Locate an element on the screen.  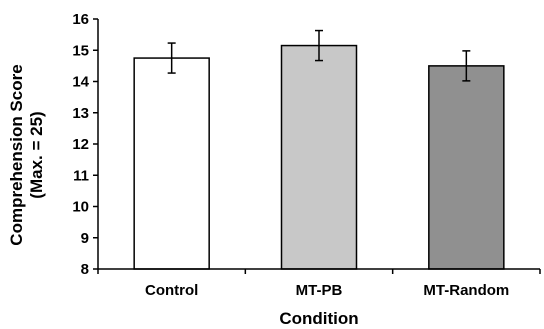
y-tick-label: 10 is located at coordinates (80, 207).